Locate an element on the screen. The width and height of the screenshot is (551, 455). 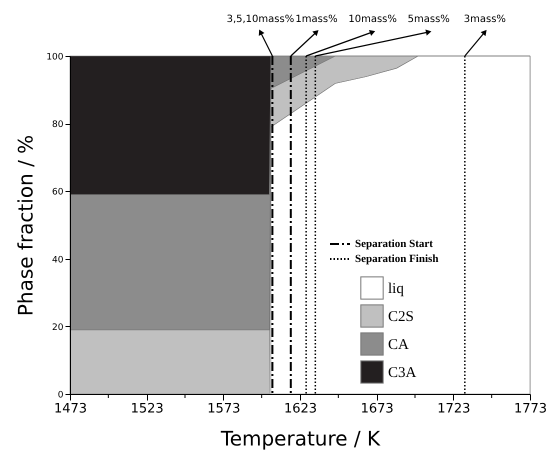
annotation: Separation Finish is located at coordinates (396, 259).